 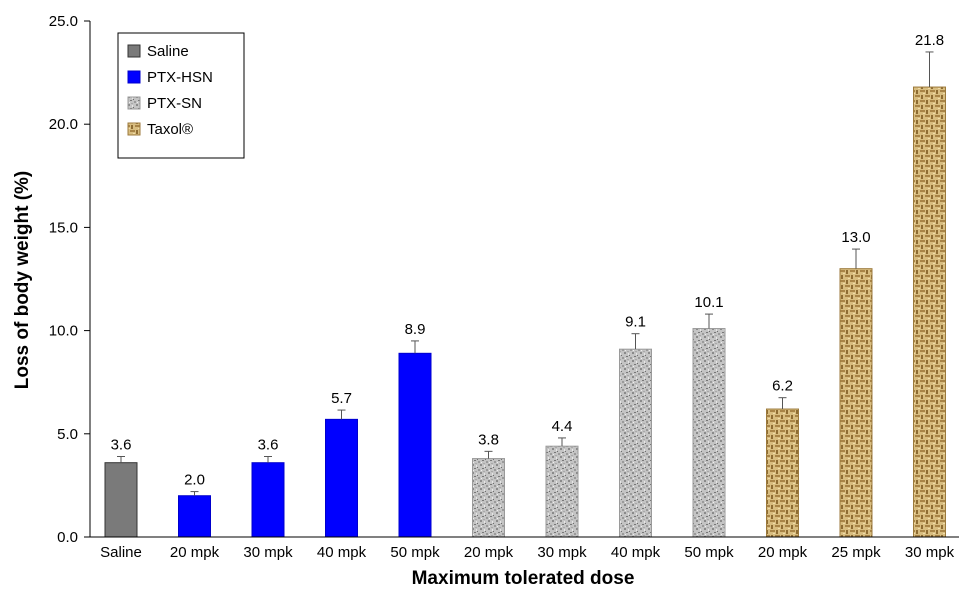 What do you see at coordinates (194, 480) in the screenshot?
I see `data-label: 2.0` at bounding box center [194, 480].